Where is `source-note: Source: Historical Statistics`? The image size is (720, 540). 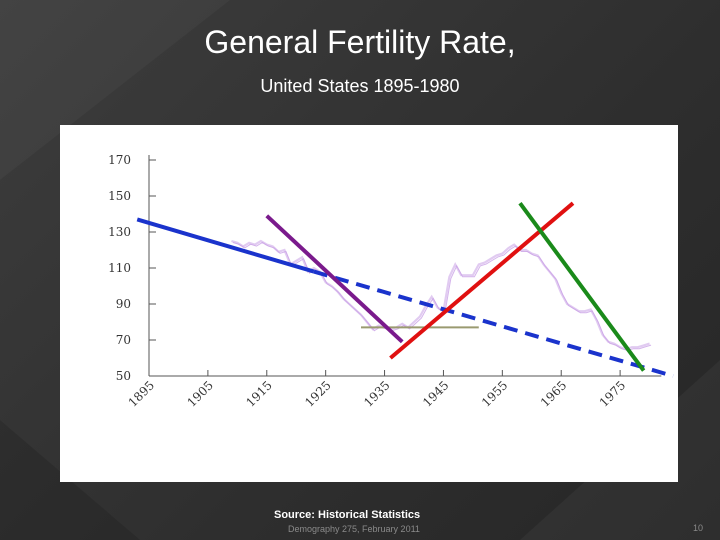 source-note: Source: Historical Statistics is located at coordinates (347, 515).